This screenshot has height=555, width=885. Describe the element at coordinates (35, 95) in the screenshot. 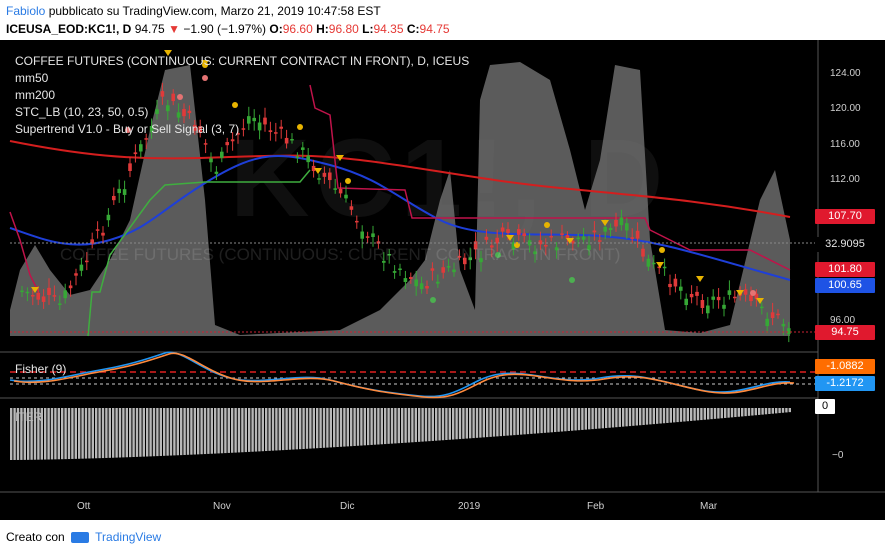

I see `legend-mm200: mm200` at that location.